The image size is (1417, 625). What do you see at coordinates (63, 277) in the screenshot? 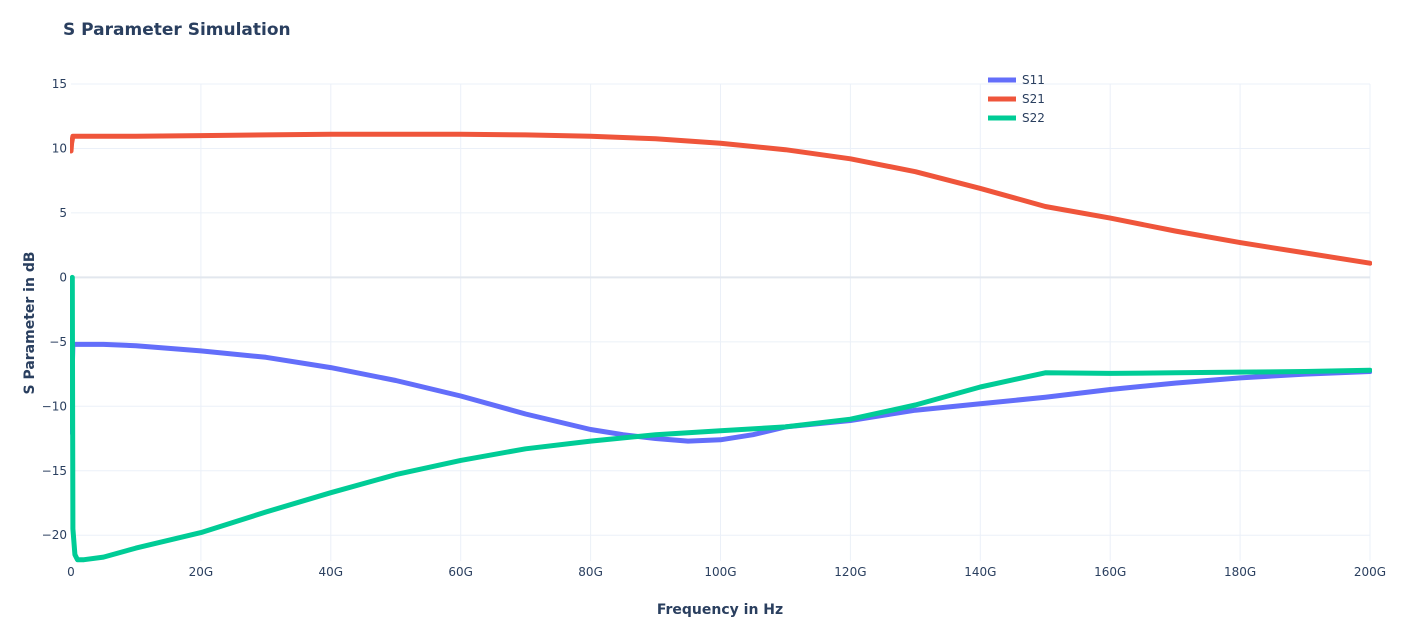
I see `y-tick-label: 0` at bounding box center [63, 277].